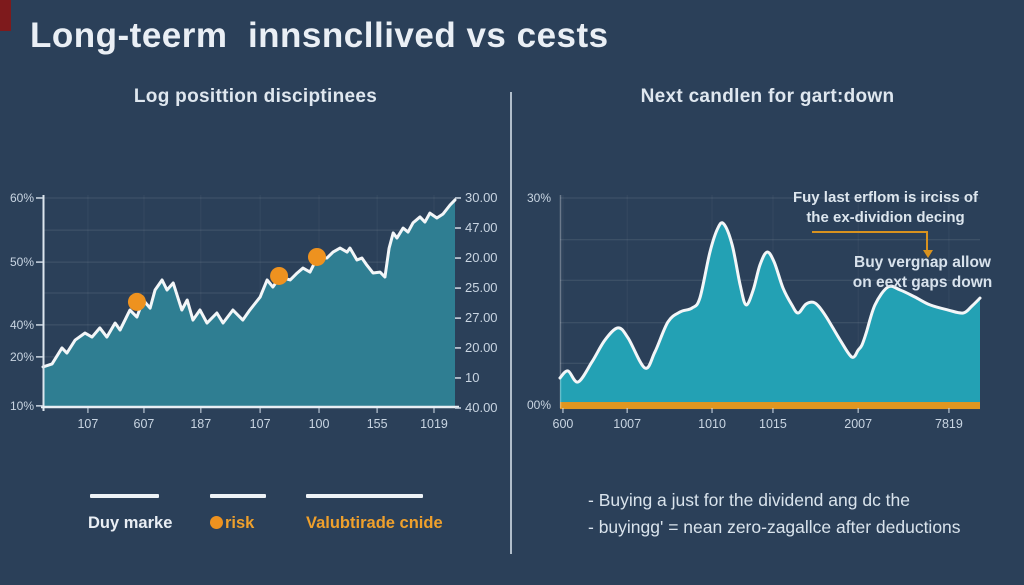  I want to click on axis-tick-label: 30%, so click(538, 197).